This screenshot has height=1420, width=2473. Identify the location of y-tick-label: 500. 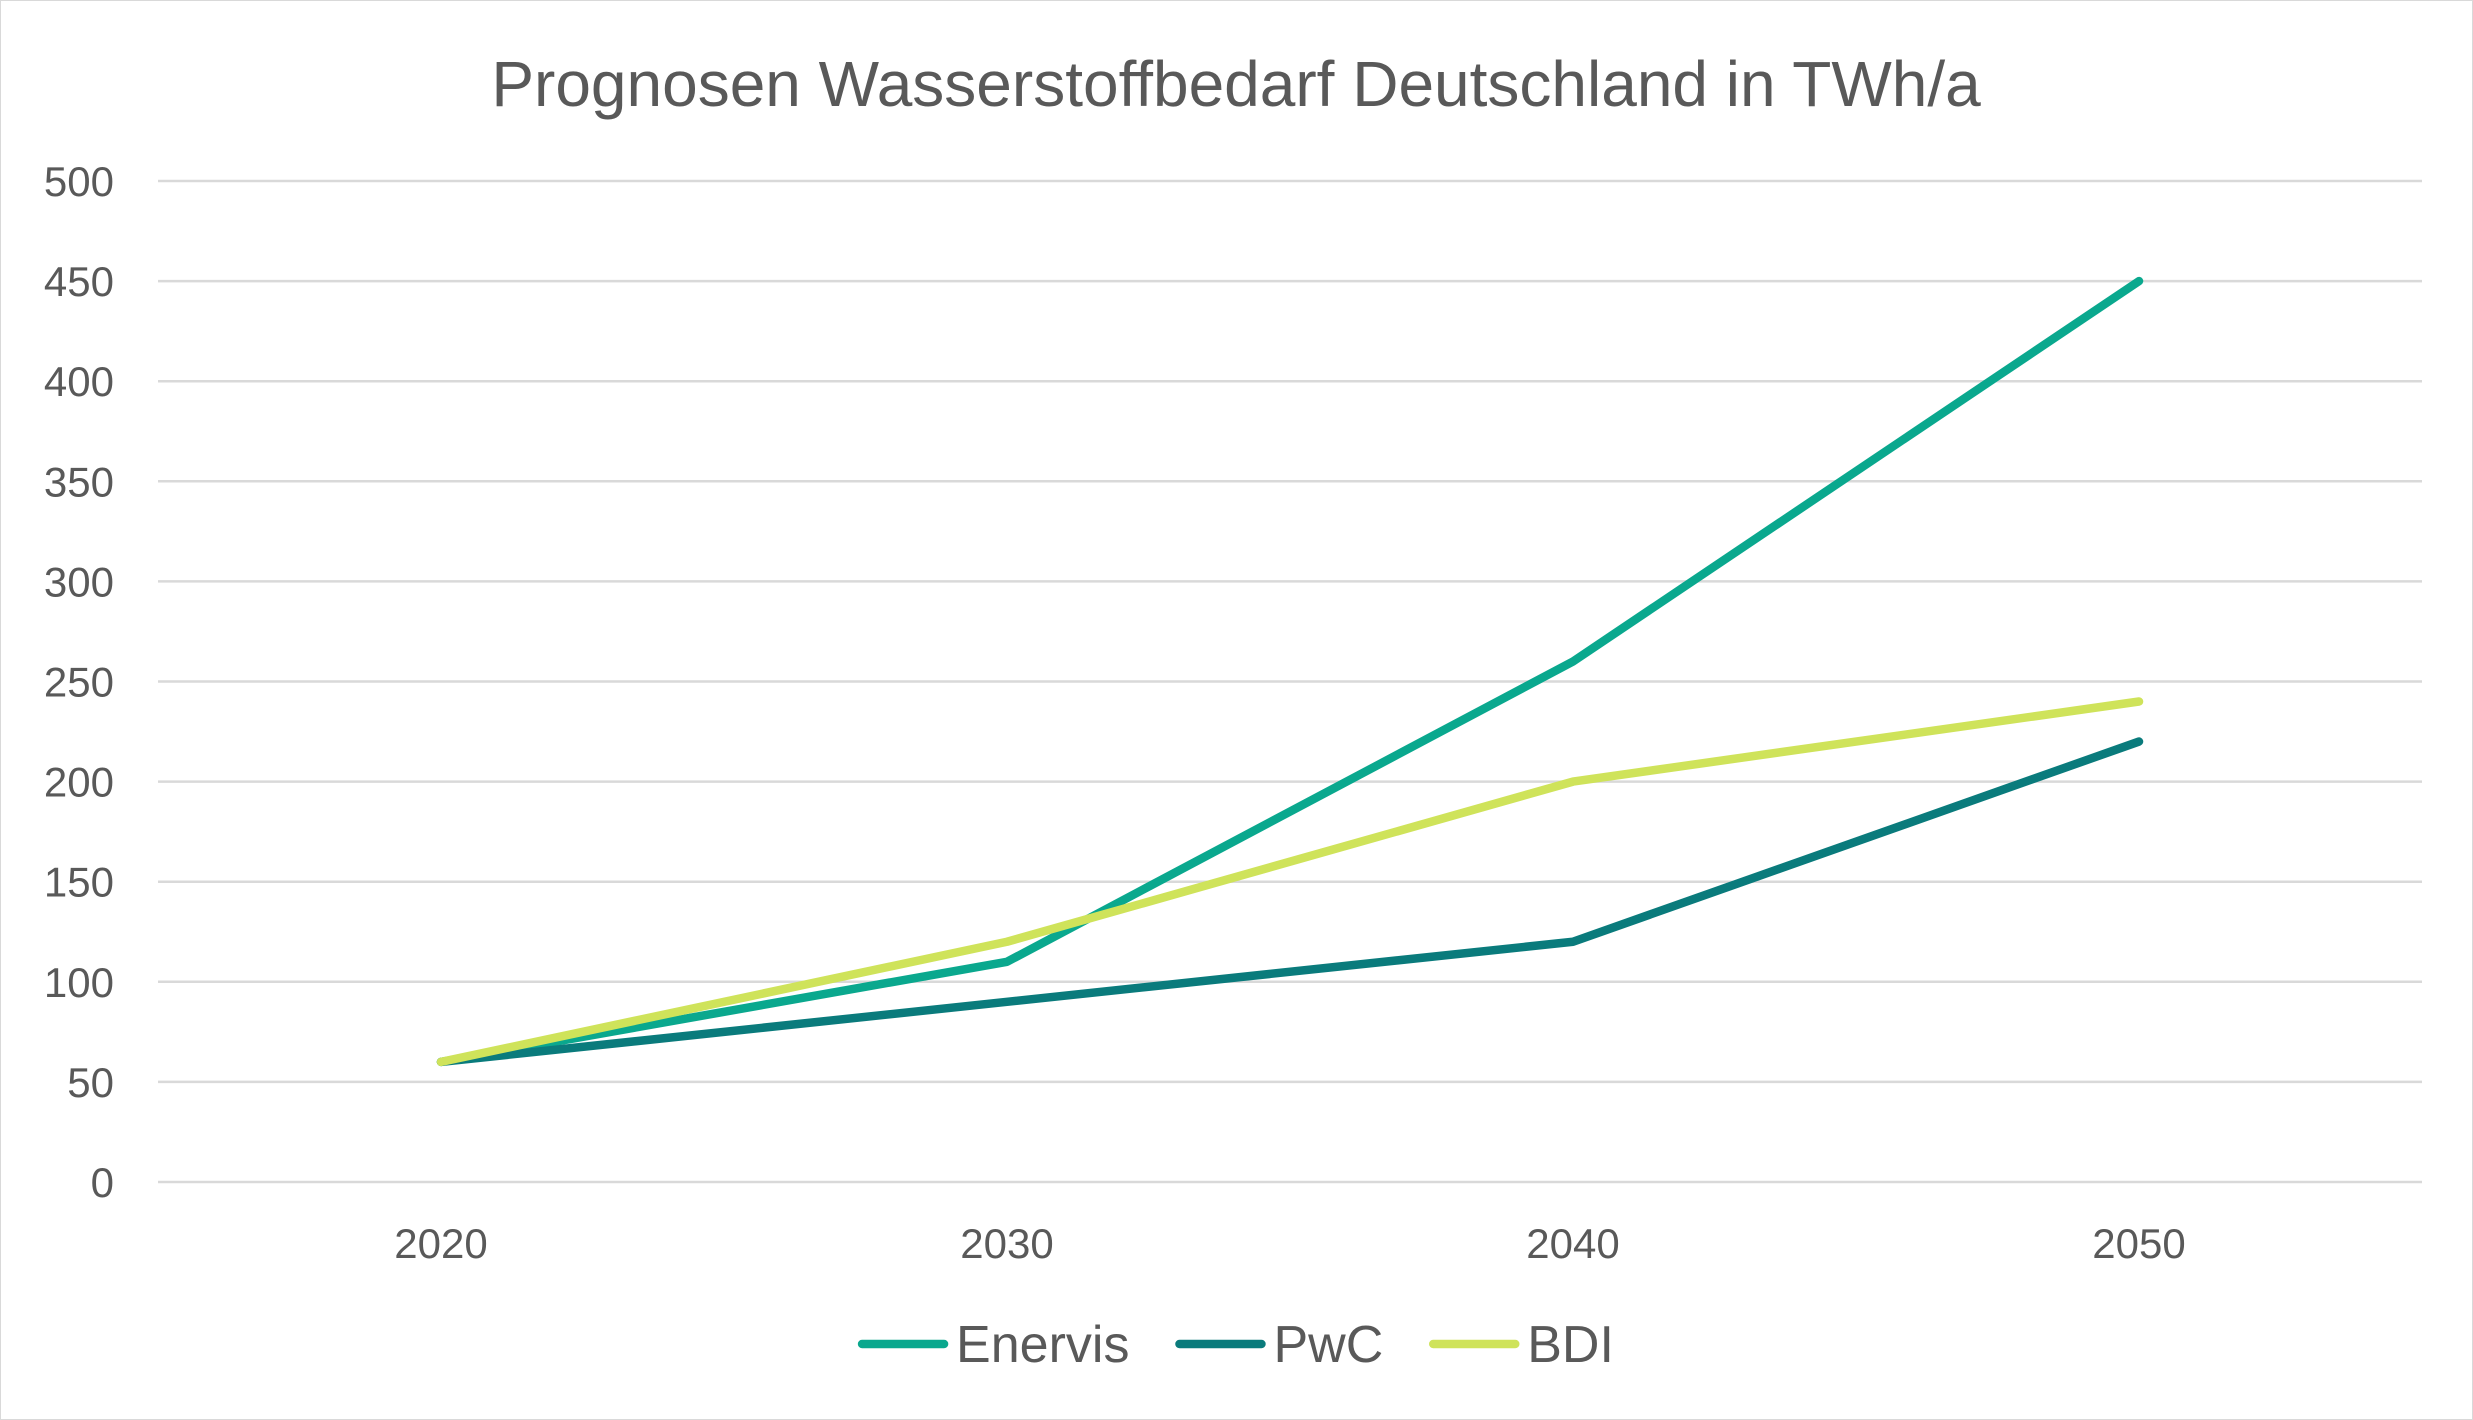
(79, 181).